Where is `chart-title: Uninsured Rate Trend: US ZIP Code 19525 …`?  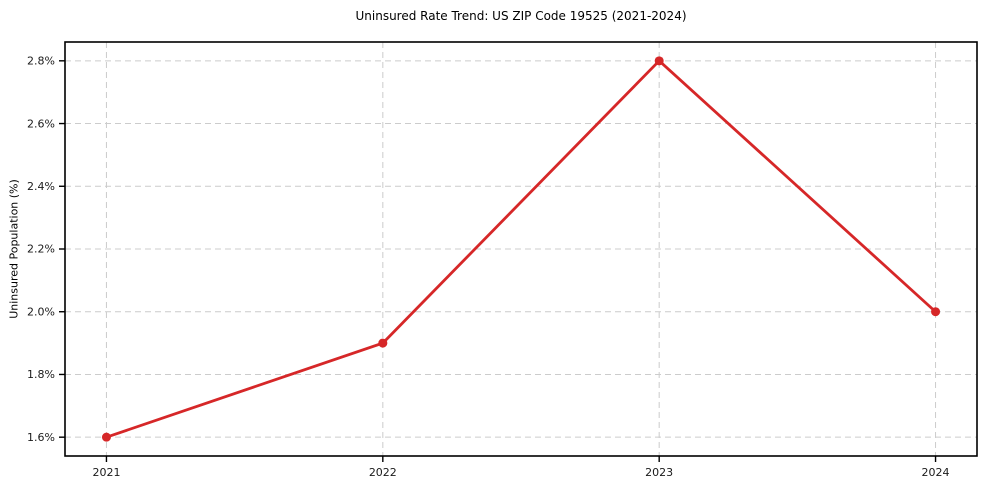
chart-title: Uninsured Rate Trend: US ZIP Code 19525 … is located at coordinates (521, 16).